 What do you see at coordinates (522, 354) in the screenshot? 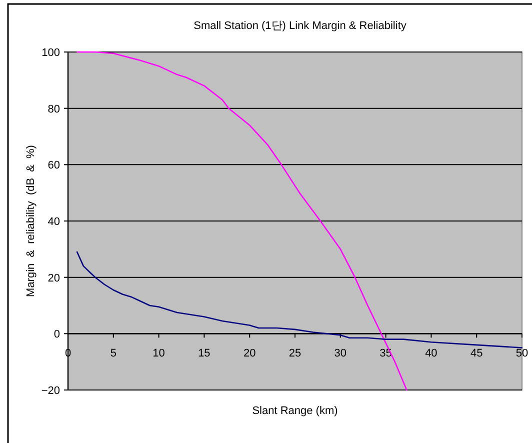
I see `x-tick-label: 50` at bounding box center [522, 354].